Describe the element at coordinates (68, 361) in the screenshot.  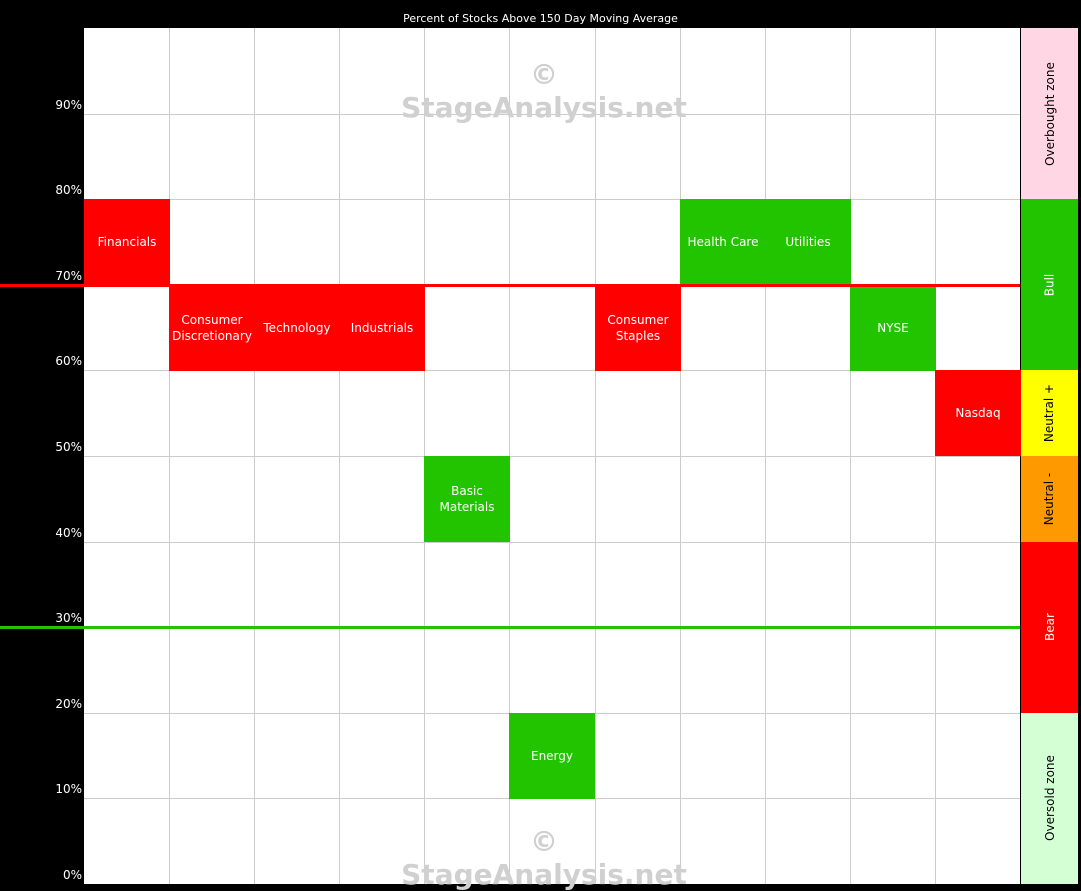
I see `y-tick-label: 60%` at that location.